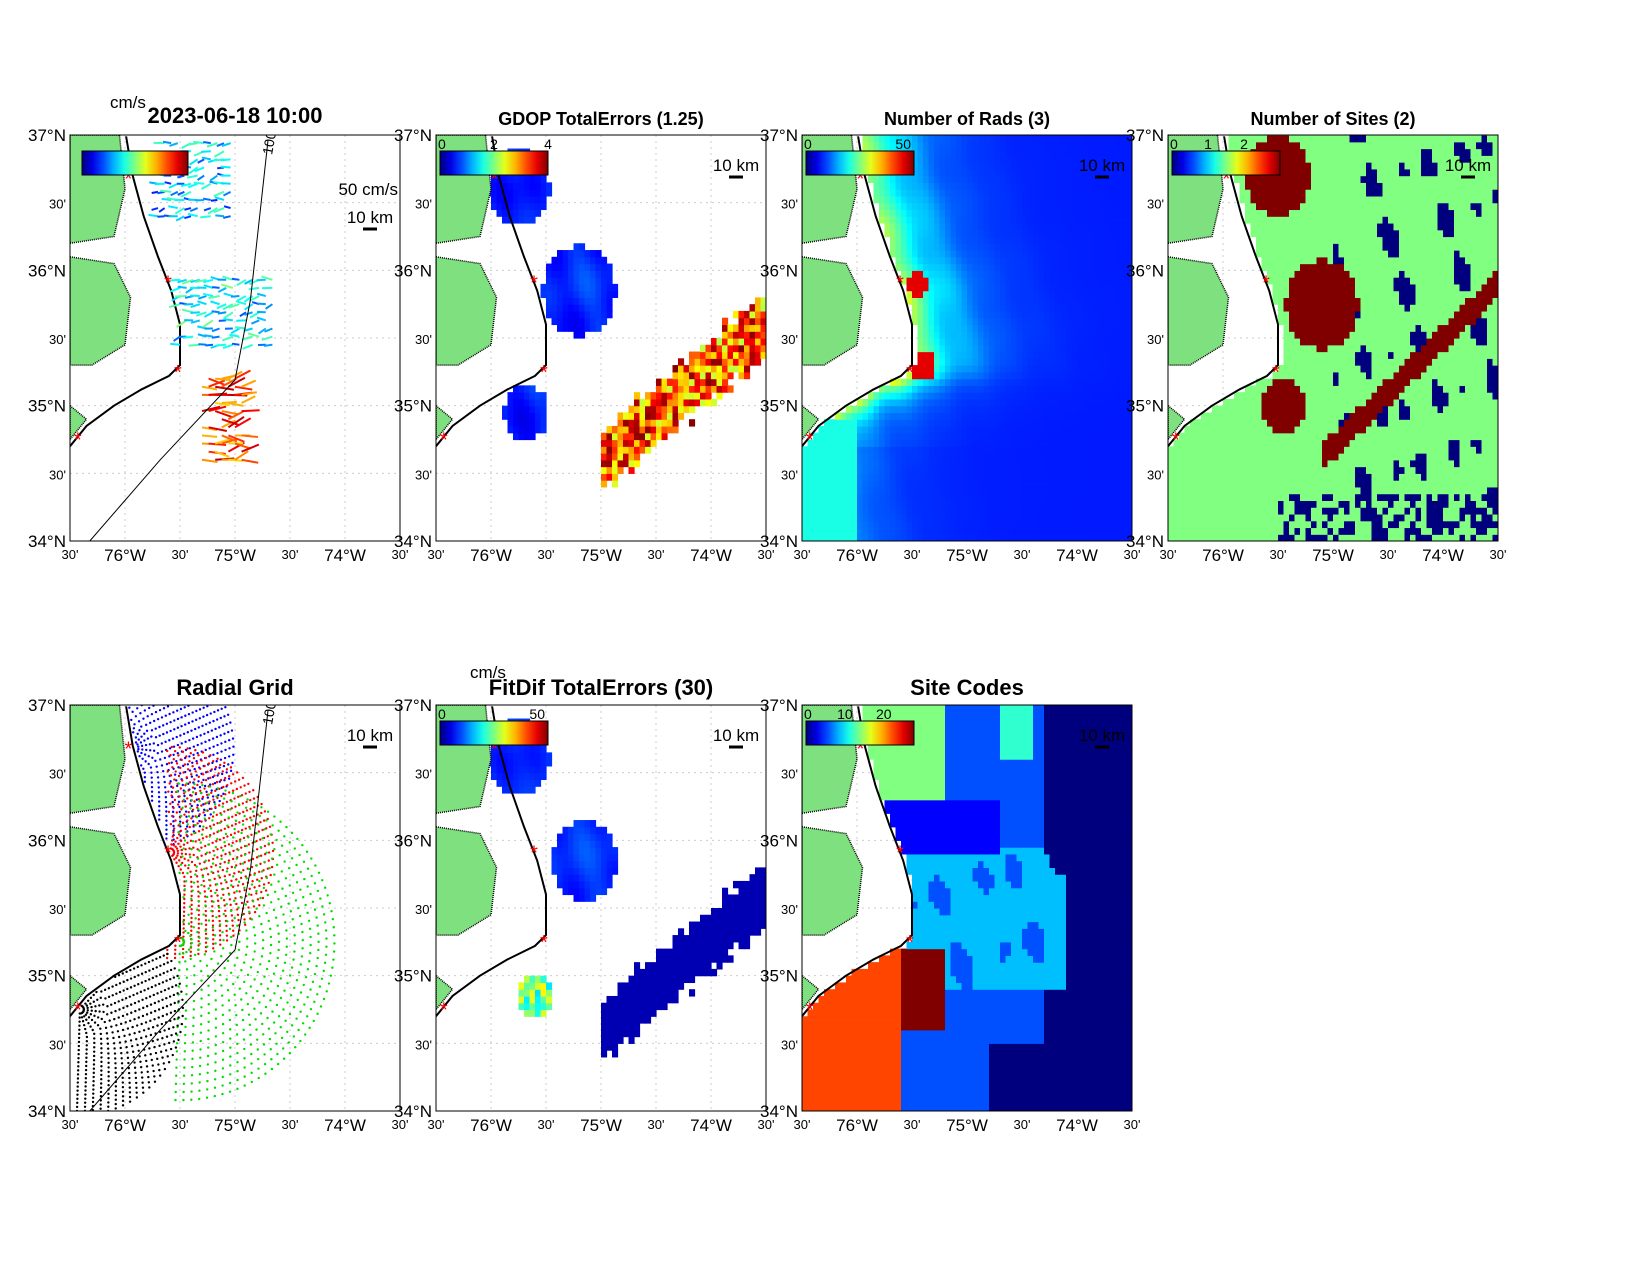 This screenshot has width=1650, height=1280. What do you see at coordinates (600, 119) in the screenshot?
I see `panel-title: GDOP TotalErrors (1.25)` at bounding box center [600, 119].